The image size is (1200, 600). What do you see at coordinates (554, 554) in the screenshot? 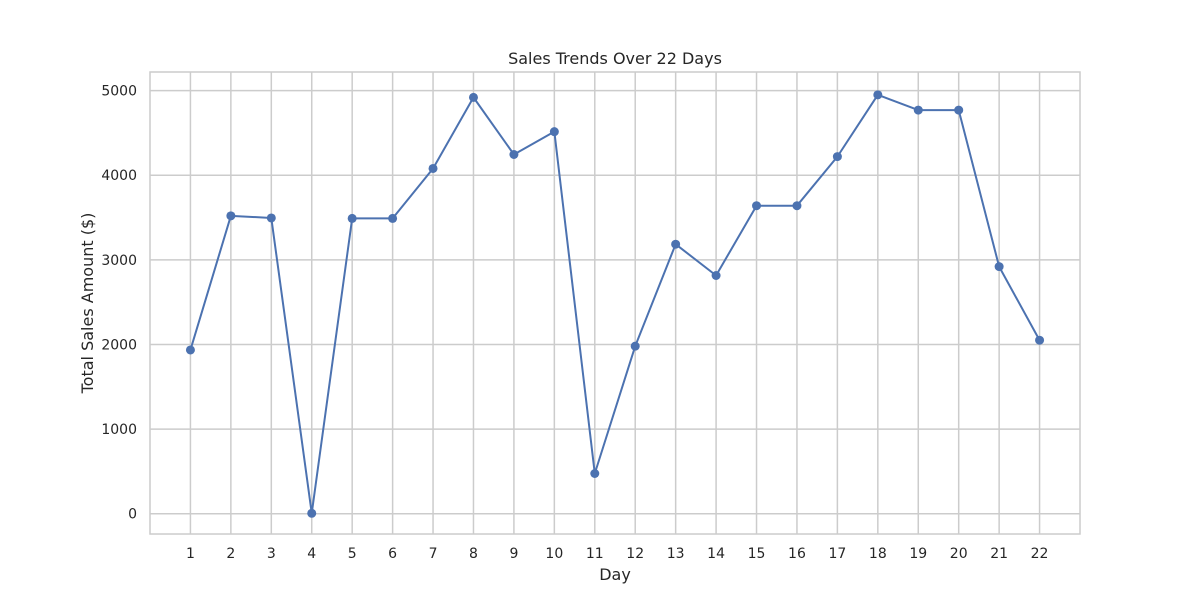
I see `x-tick-label: 10` at bounding box center [554, 554].